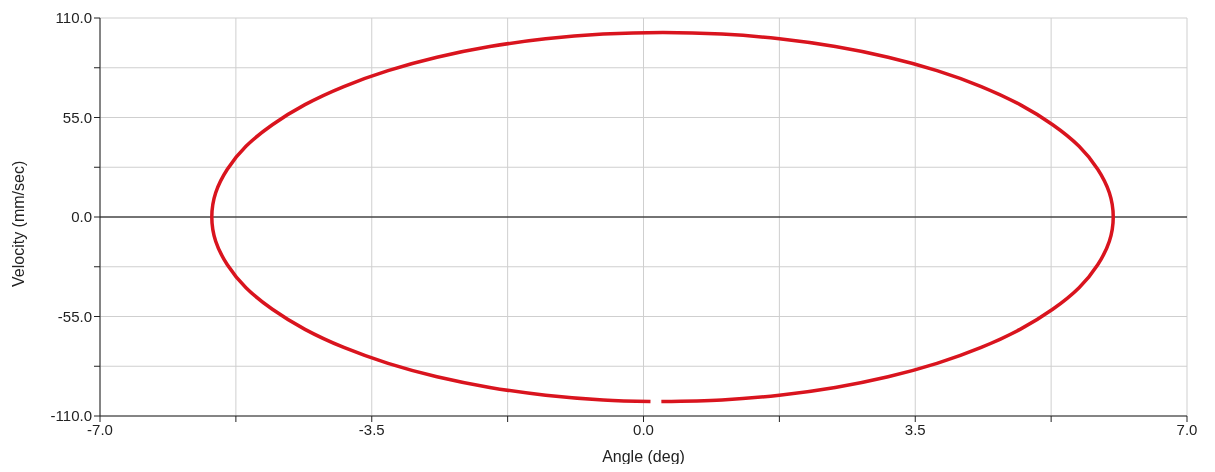 The width and height of the screenshot is (1215, 472). What do you see at coordinates (915, 429) in the screenshot?
I see `x-tick-label: 3.5` at bounding box center [915, 429].